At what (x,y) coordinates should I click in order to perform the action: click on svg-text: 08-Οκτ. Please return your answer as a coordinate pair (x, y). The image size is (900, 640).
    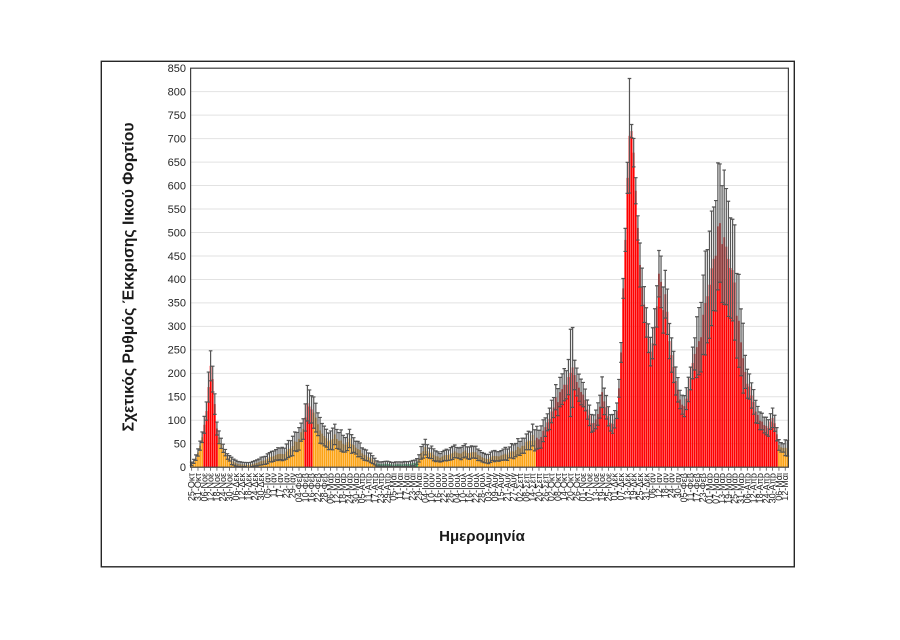
    Looking at the image, I should click on (558, 487).